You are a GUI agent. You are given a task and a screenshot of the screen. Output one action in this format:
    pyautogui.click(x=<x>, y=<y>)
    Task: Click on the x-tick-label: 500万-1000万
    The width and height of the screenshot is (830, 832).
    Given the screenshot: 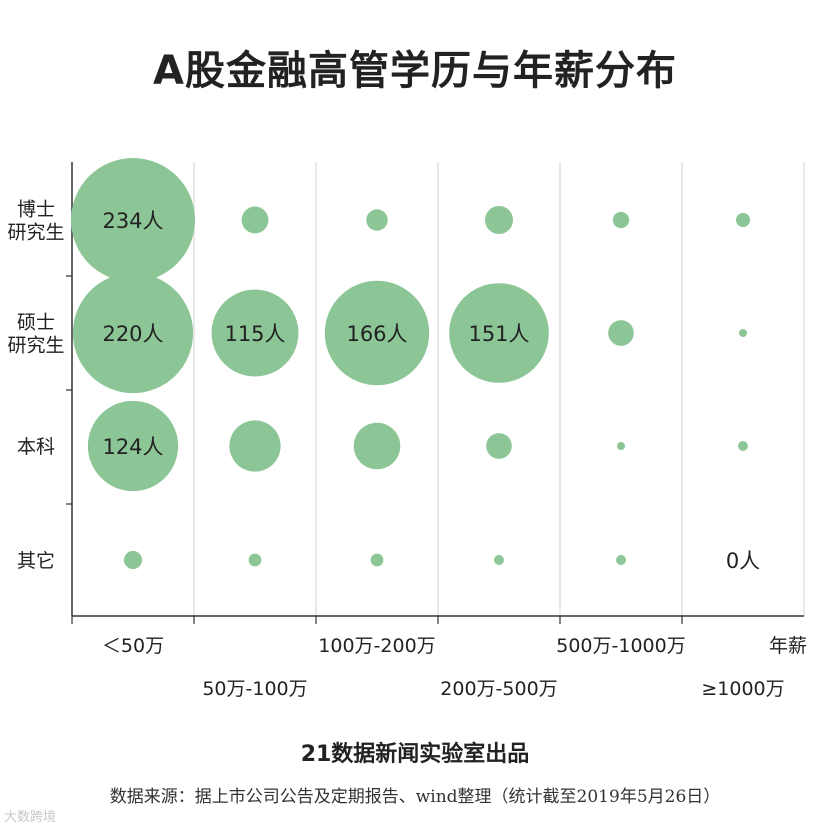 What is the action you would take?
    pyautogui.click(x=620, y=646)
    